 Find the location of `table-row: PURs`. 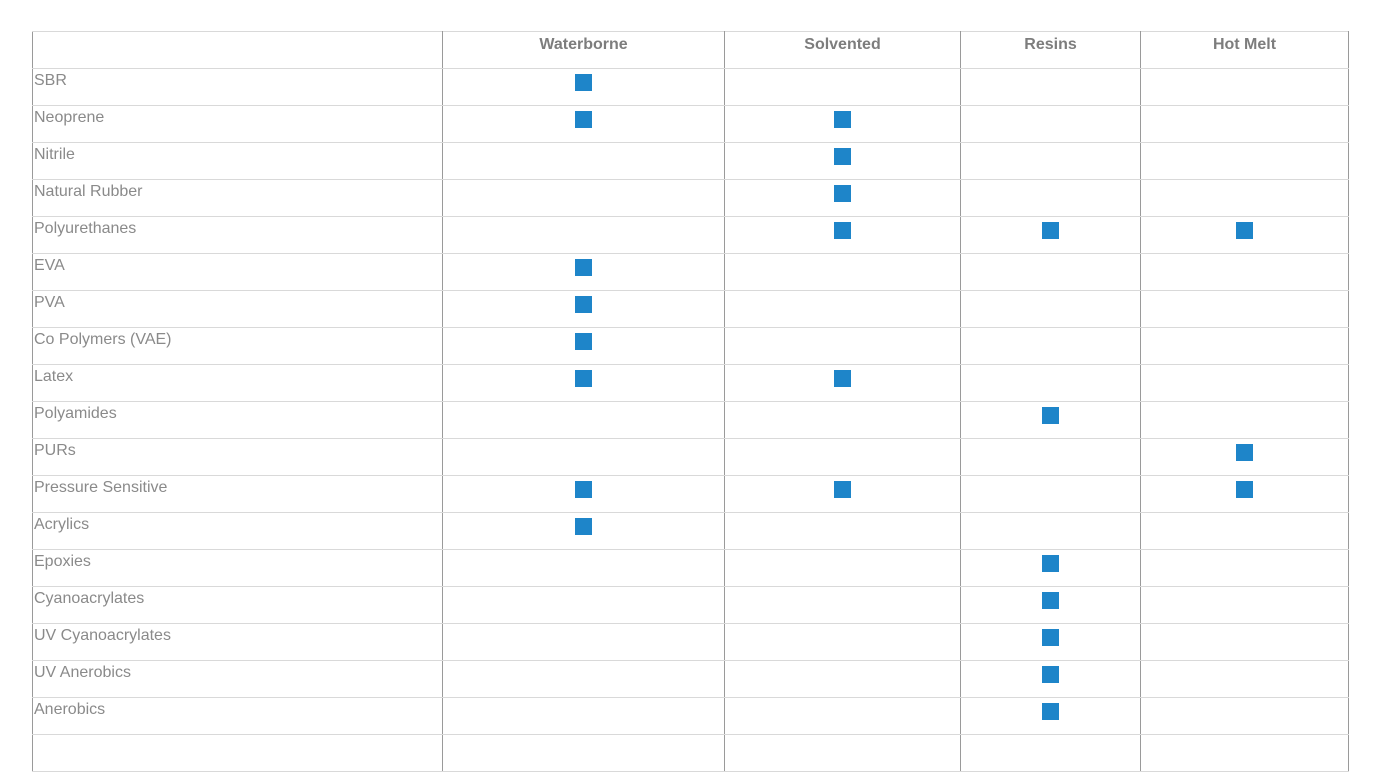

table-row: PURs is located at coordinates (690, 457).